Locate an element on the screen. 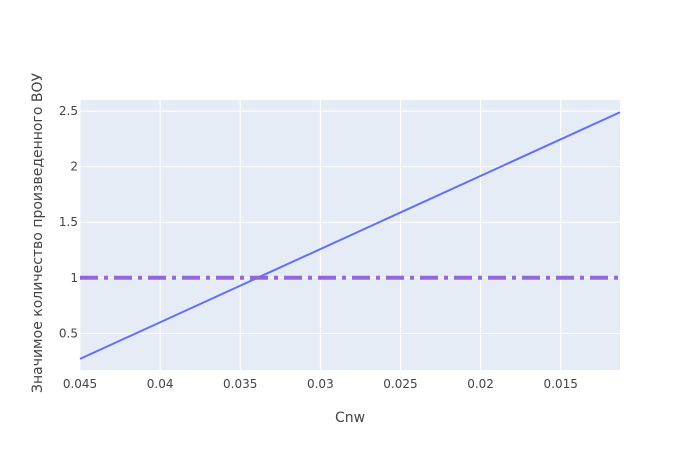 This screenshot has height=450, width=700. x-axis-title: Cnw is located at coordinates (350, 418).